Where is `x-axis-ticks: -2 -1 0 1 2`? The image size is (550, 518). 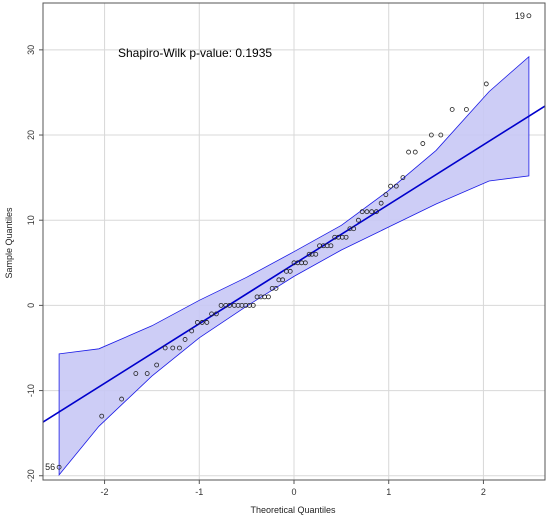 x-axis-ticks: -2 -1 0 1 2 is located at coordinates (293, 488).